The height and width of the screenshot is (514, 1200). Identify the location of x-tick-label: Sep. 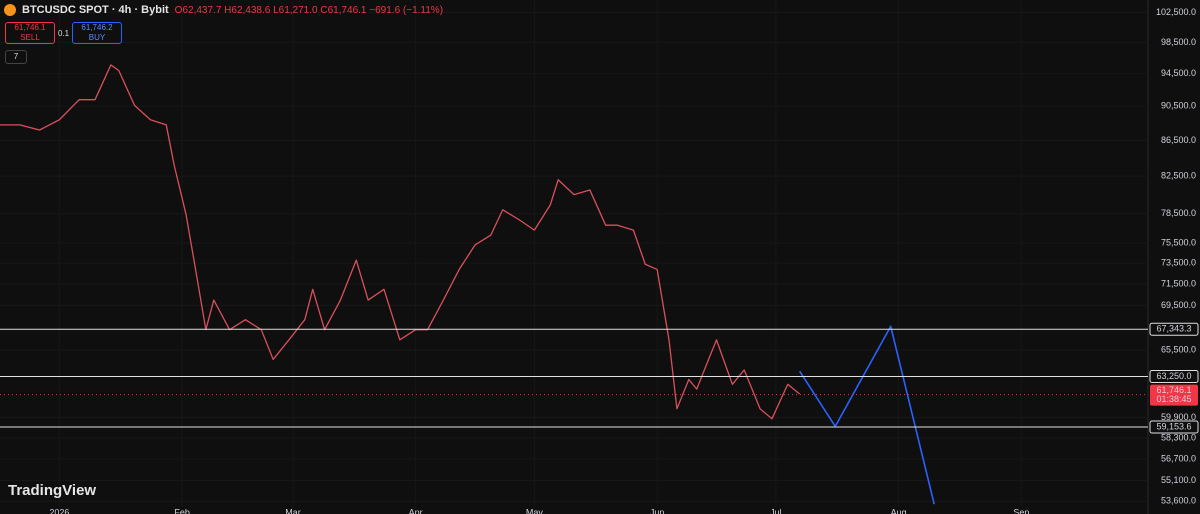
(1021, 510).